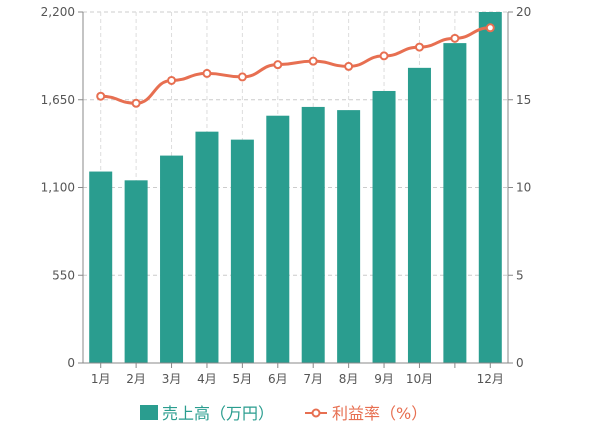  I want to click on left-tick-label: 2,200, so click(58, 12).